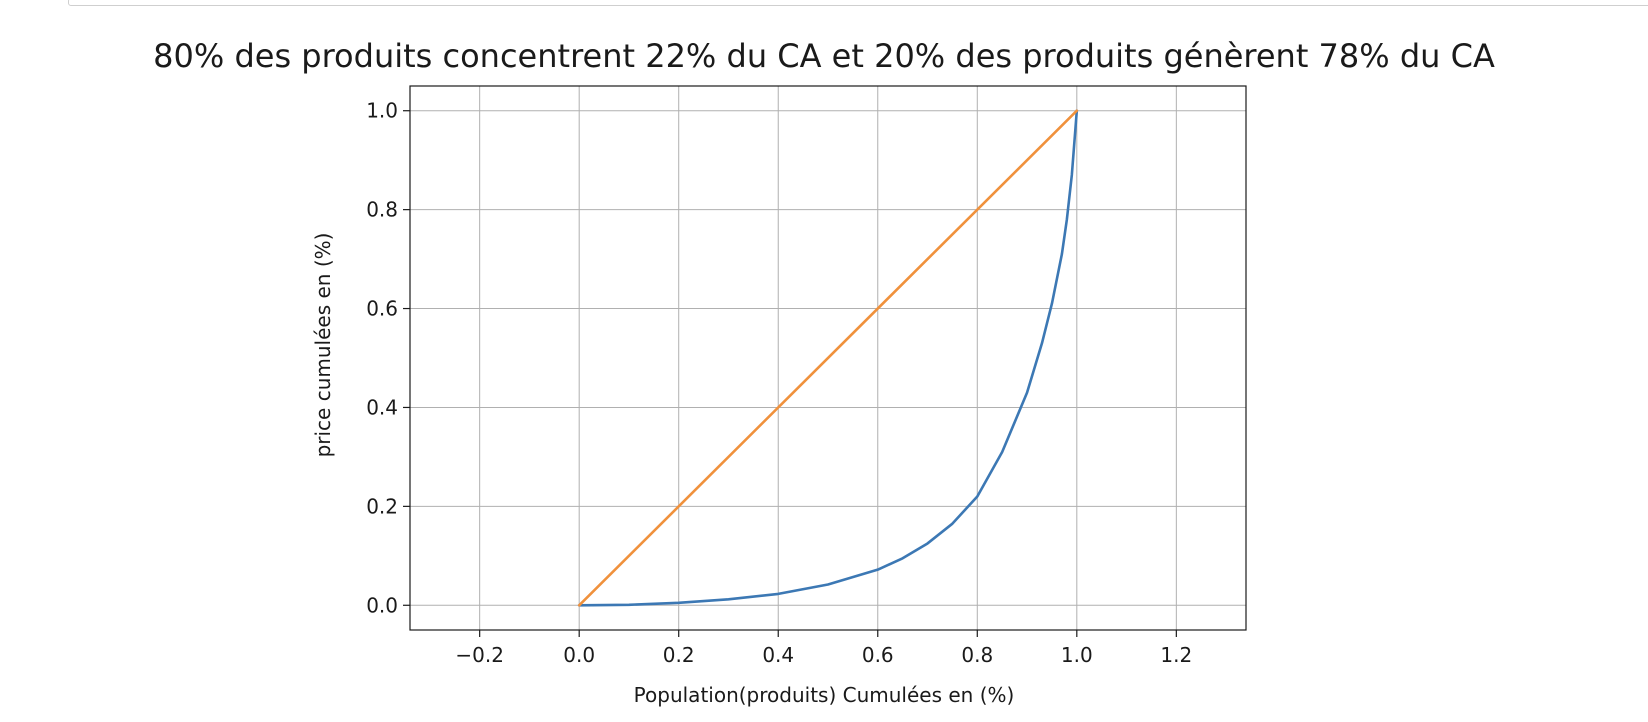 The height and width of the screenshot is (722, 1648). What do you see at coordinates (382, 111) in the screenshot?
I see `y-tick-label: 1.0` at bounding box center [382, 111].